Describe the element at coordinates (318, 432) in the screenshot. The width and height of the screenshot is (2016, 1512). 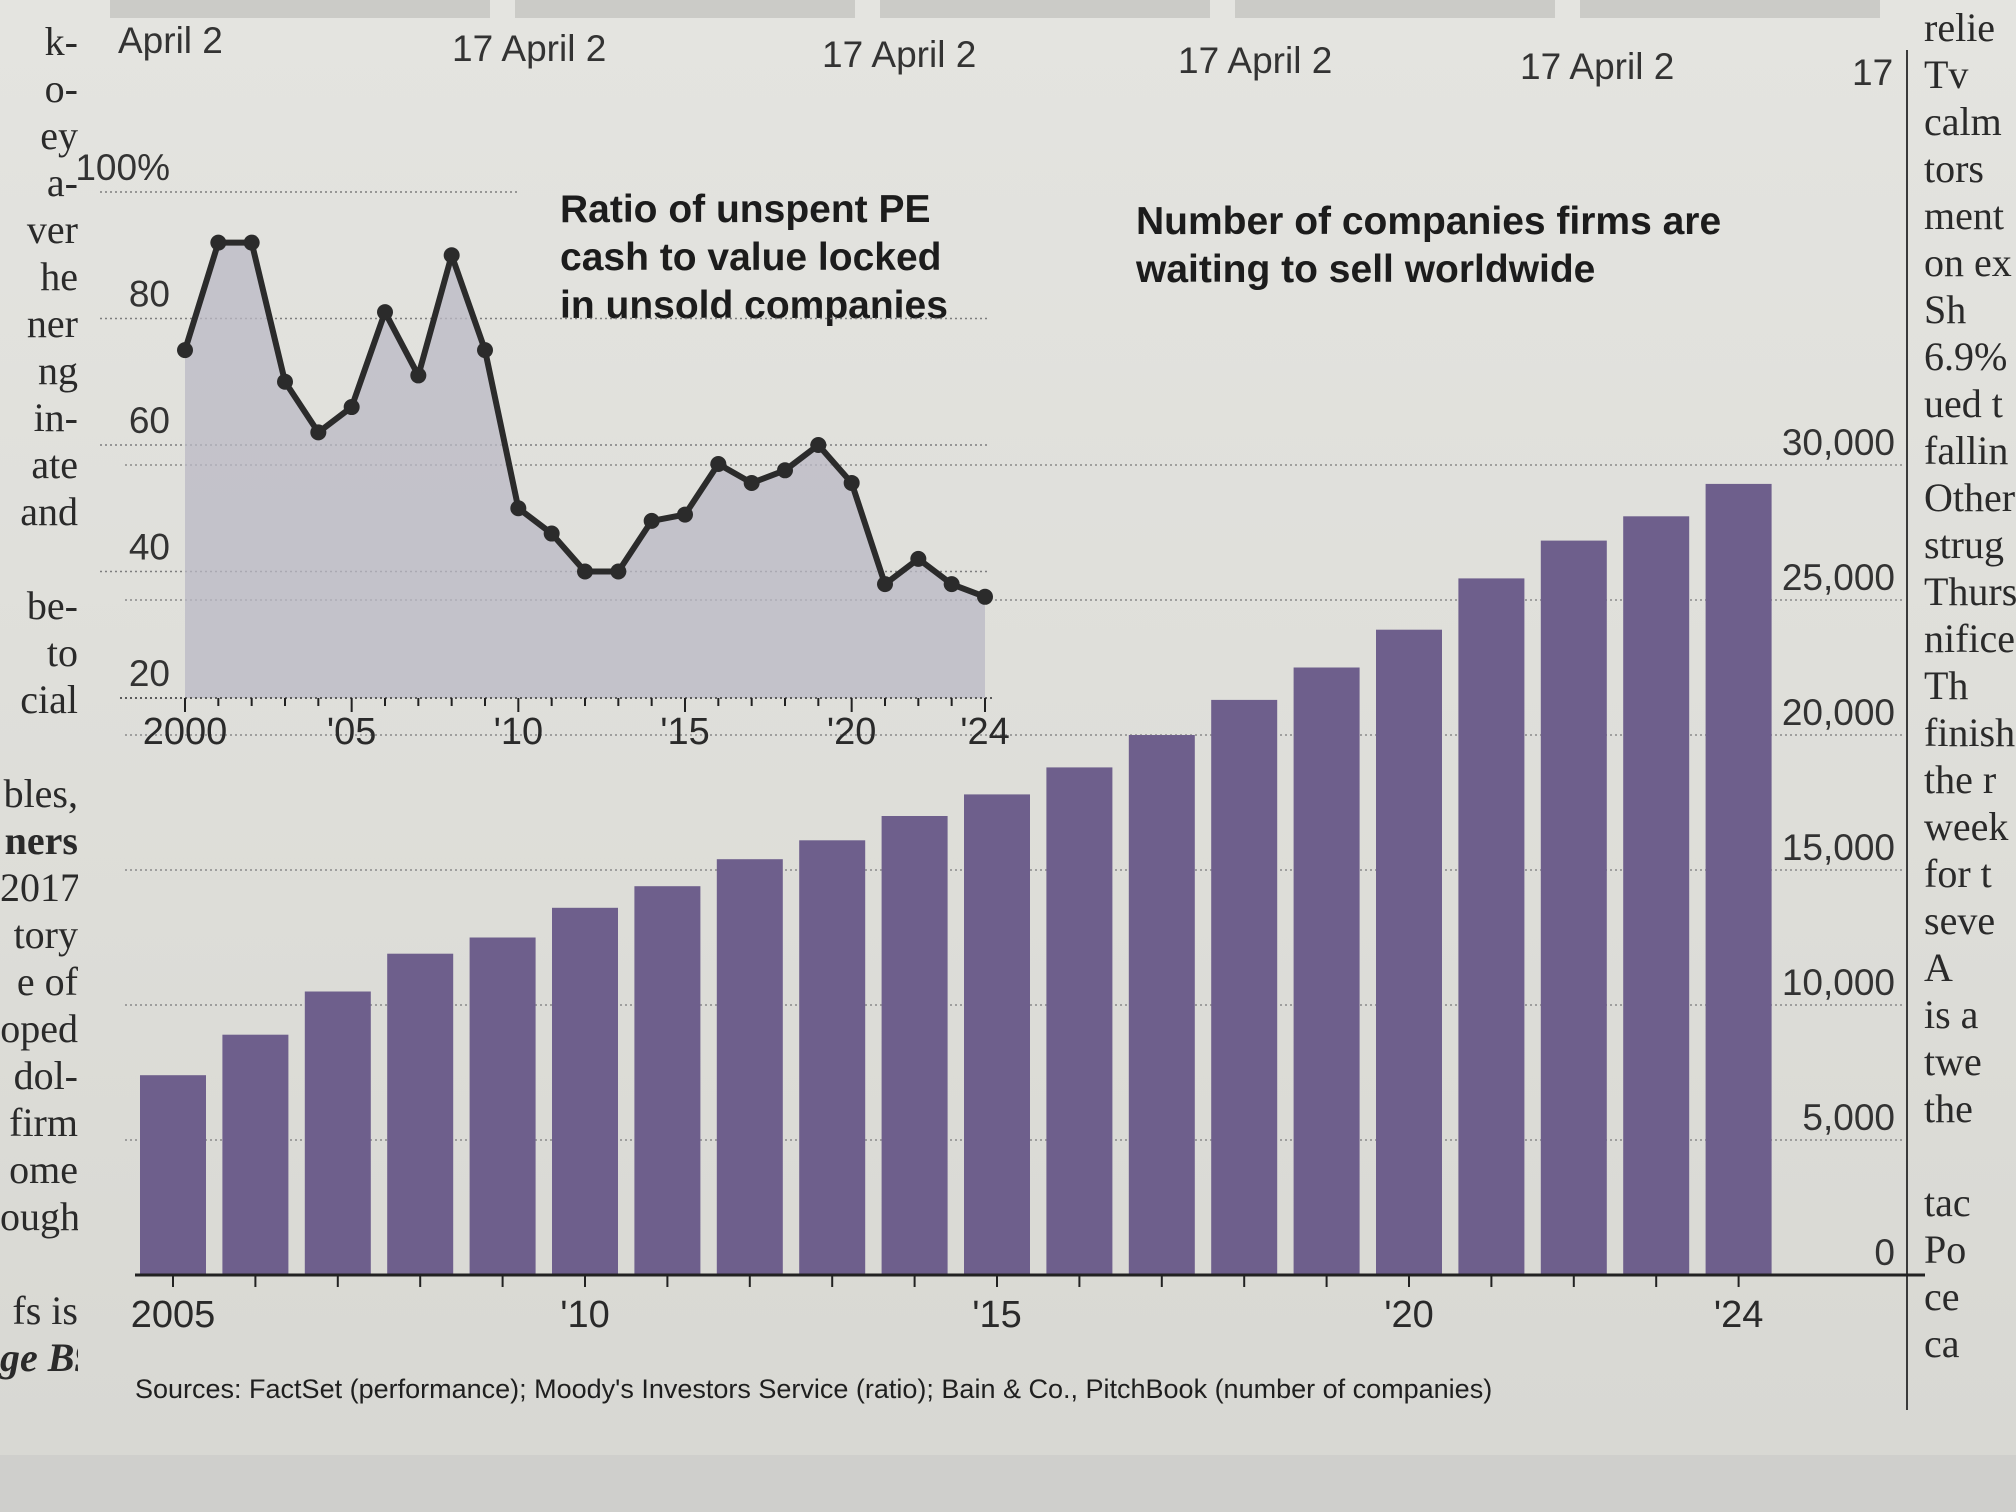
I see `ratio-point-2004` at that location.